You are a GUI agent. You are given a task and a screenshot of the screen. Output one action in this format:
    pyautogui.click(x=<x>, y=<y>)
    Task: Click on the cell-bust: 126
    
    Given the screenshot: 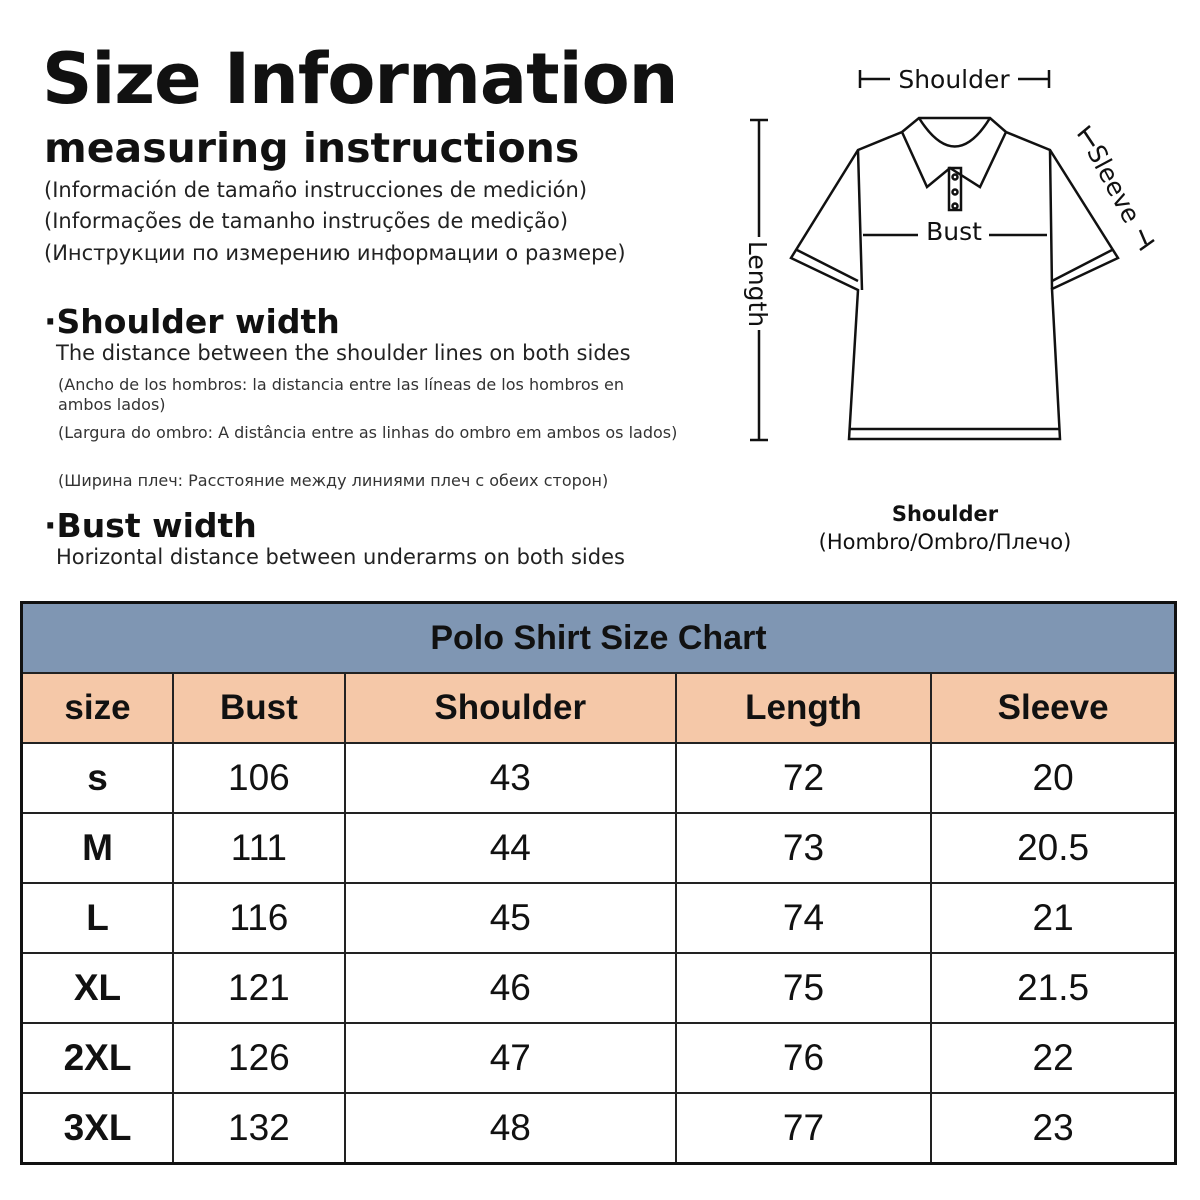 What is the action you would take?
    pyautogui.click(x=259, y=1058)
    